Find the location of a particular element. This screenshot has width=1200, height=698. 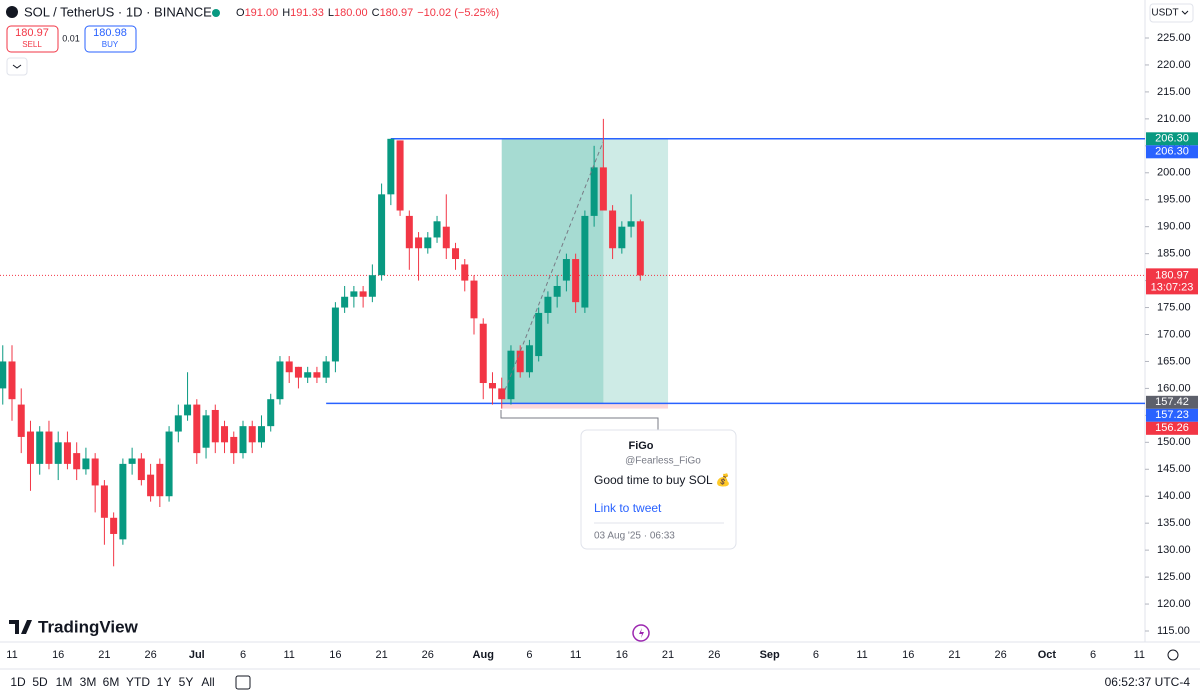

y-tick-label: 195.00 is located at coordinates (1174, 200).